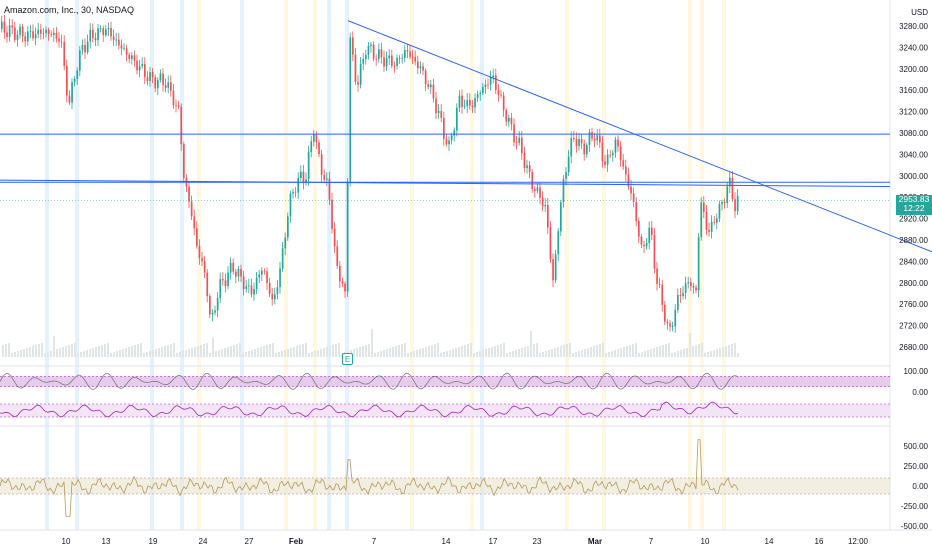 The height and width of the screenshot is (550, 932). I want to click on oscillator-2-line, so click(369, 409).